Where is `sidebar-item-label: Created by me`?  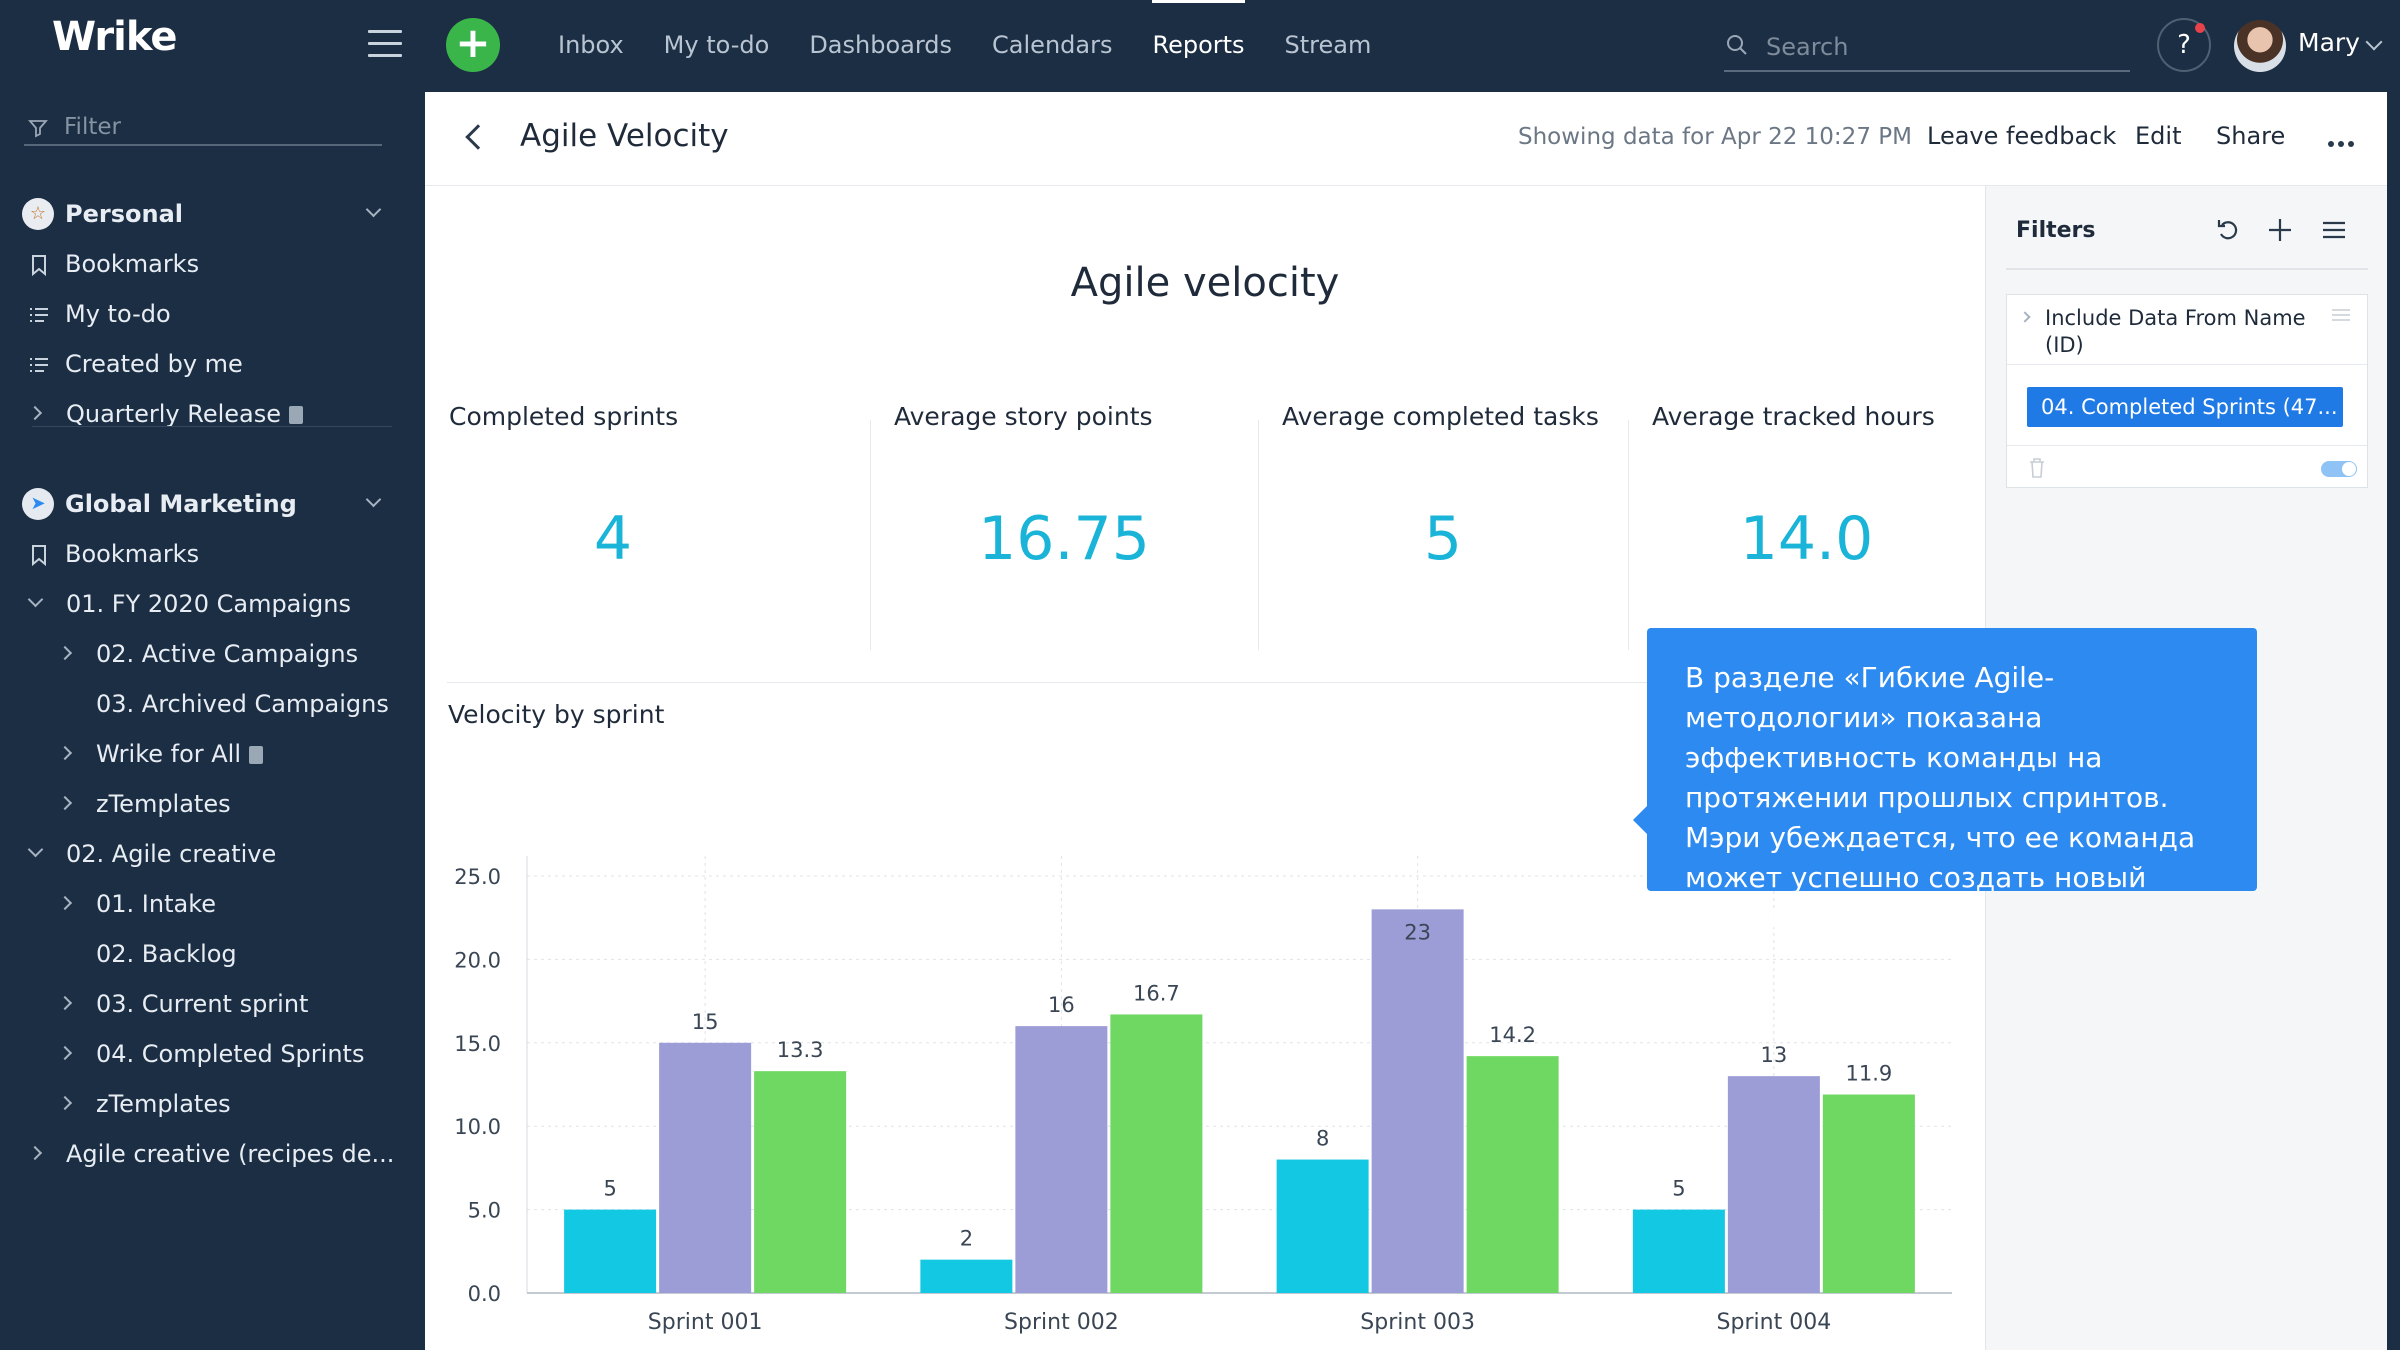
sidebar-item-label: Created by me is located at coordinates (154, 364).